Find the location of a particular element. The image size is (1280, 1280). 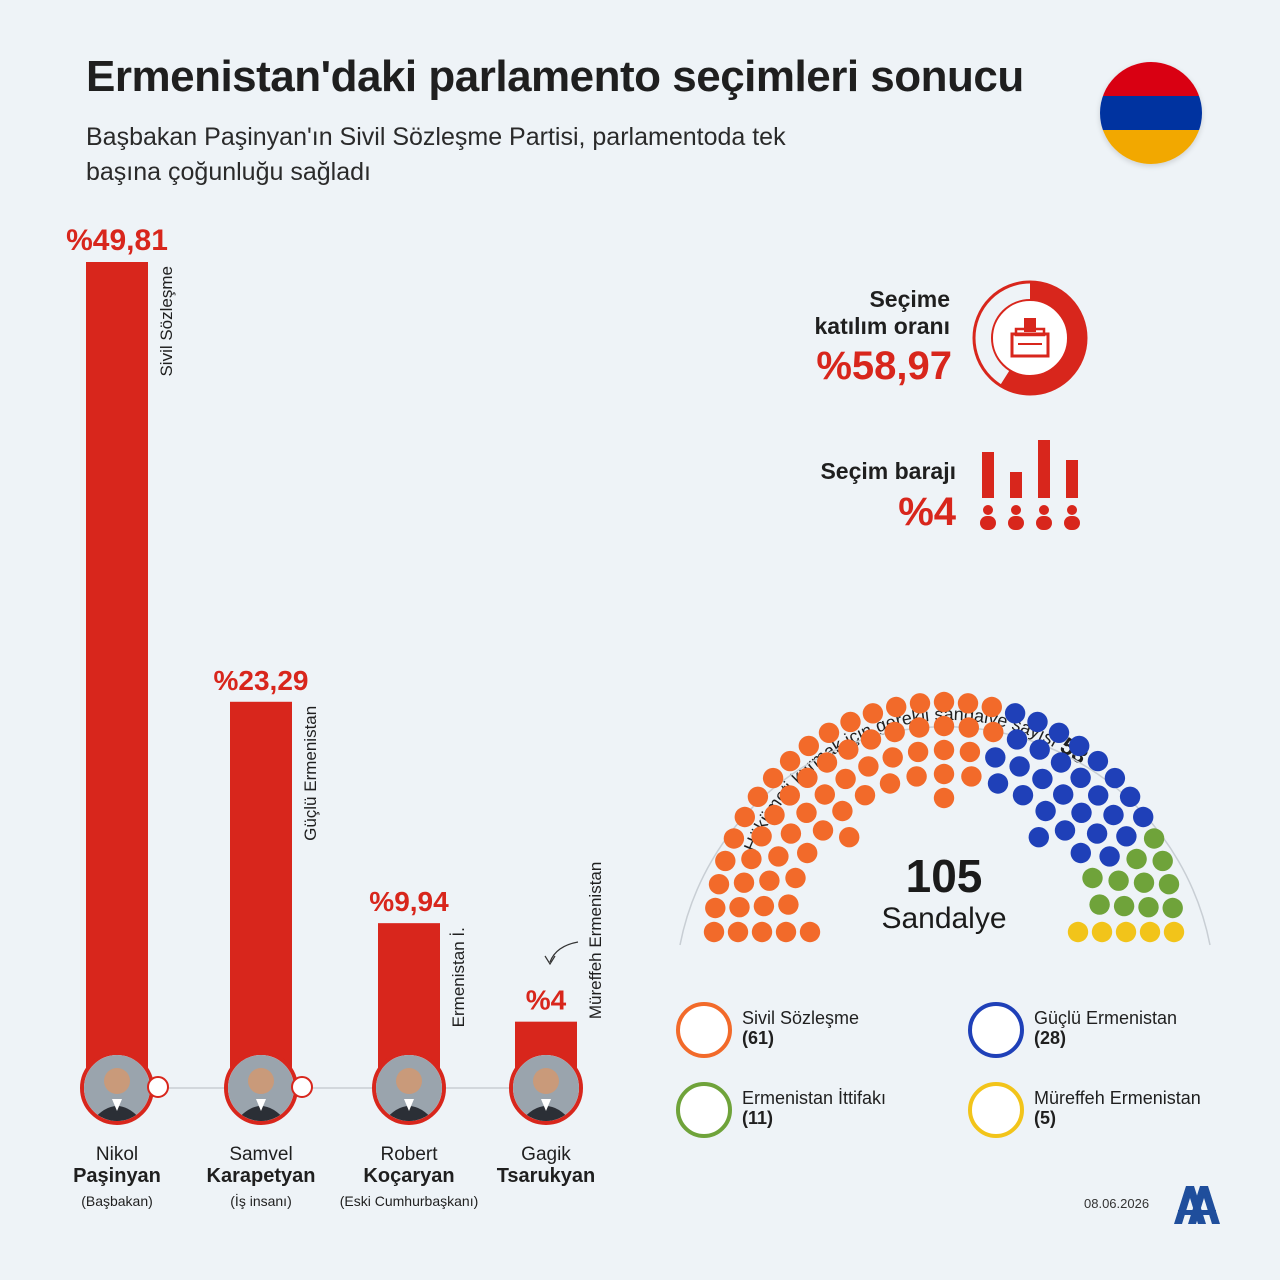

bar-value-label: %4 is located at coordinates (546, 1000).